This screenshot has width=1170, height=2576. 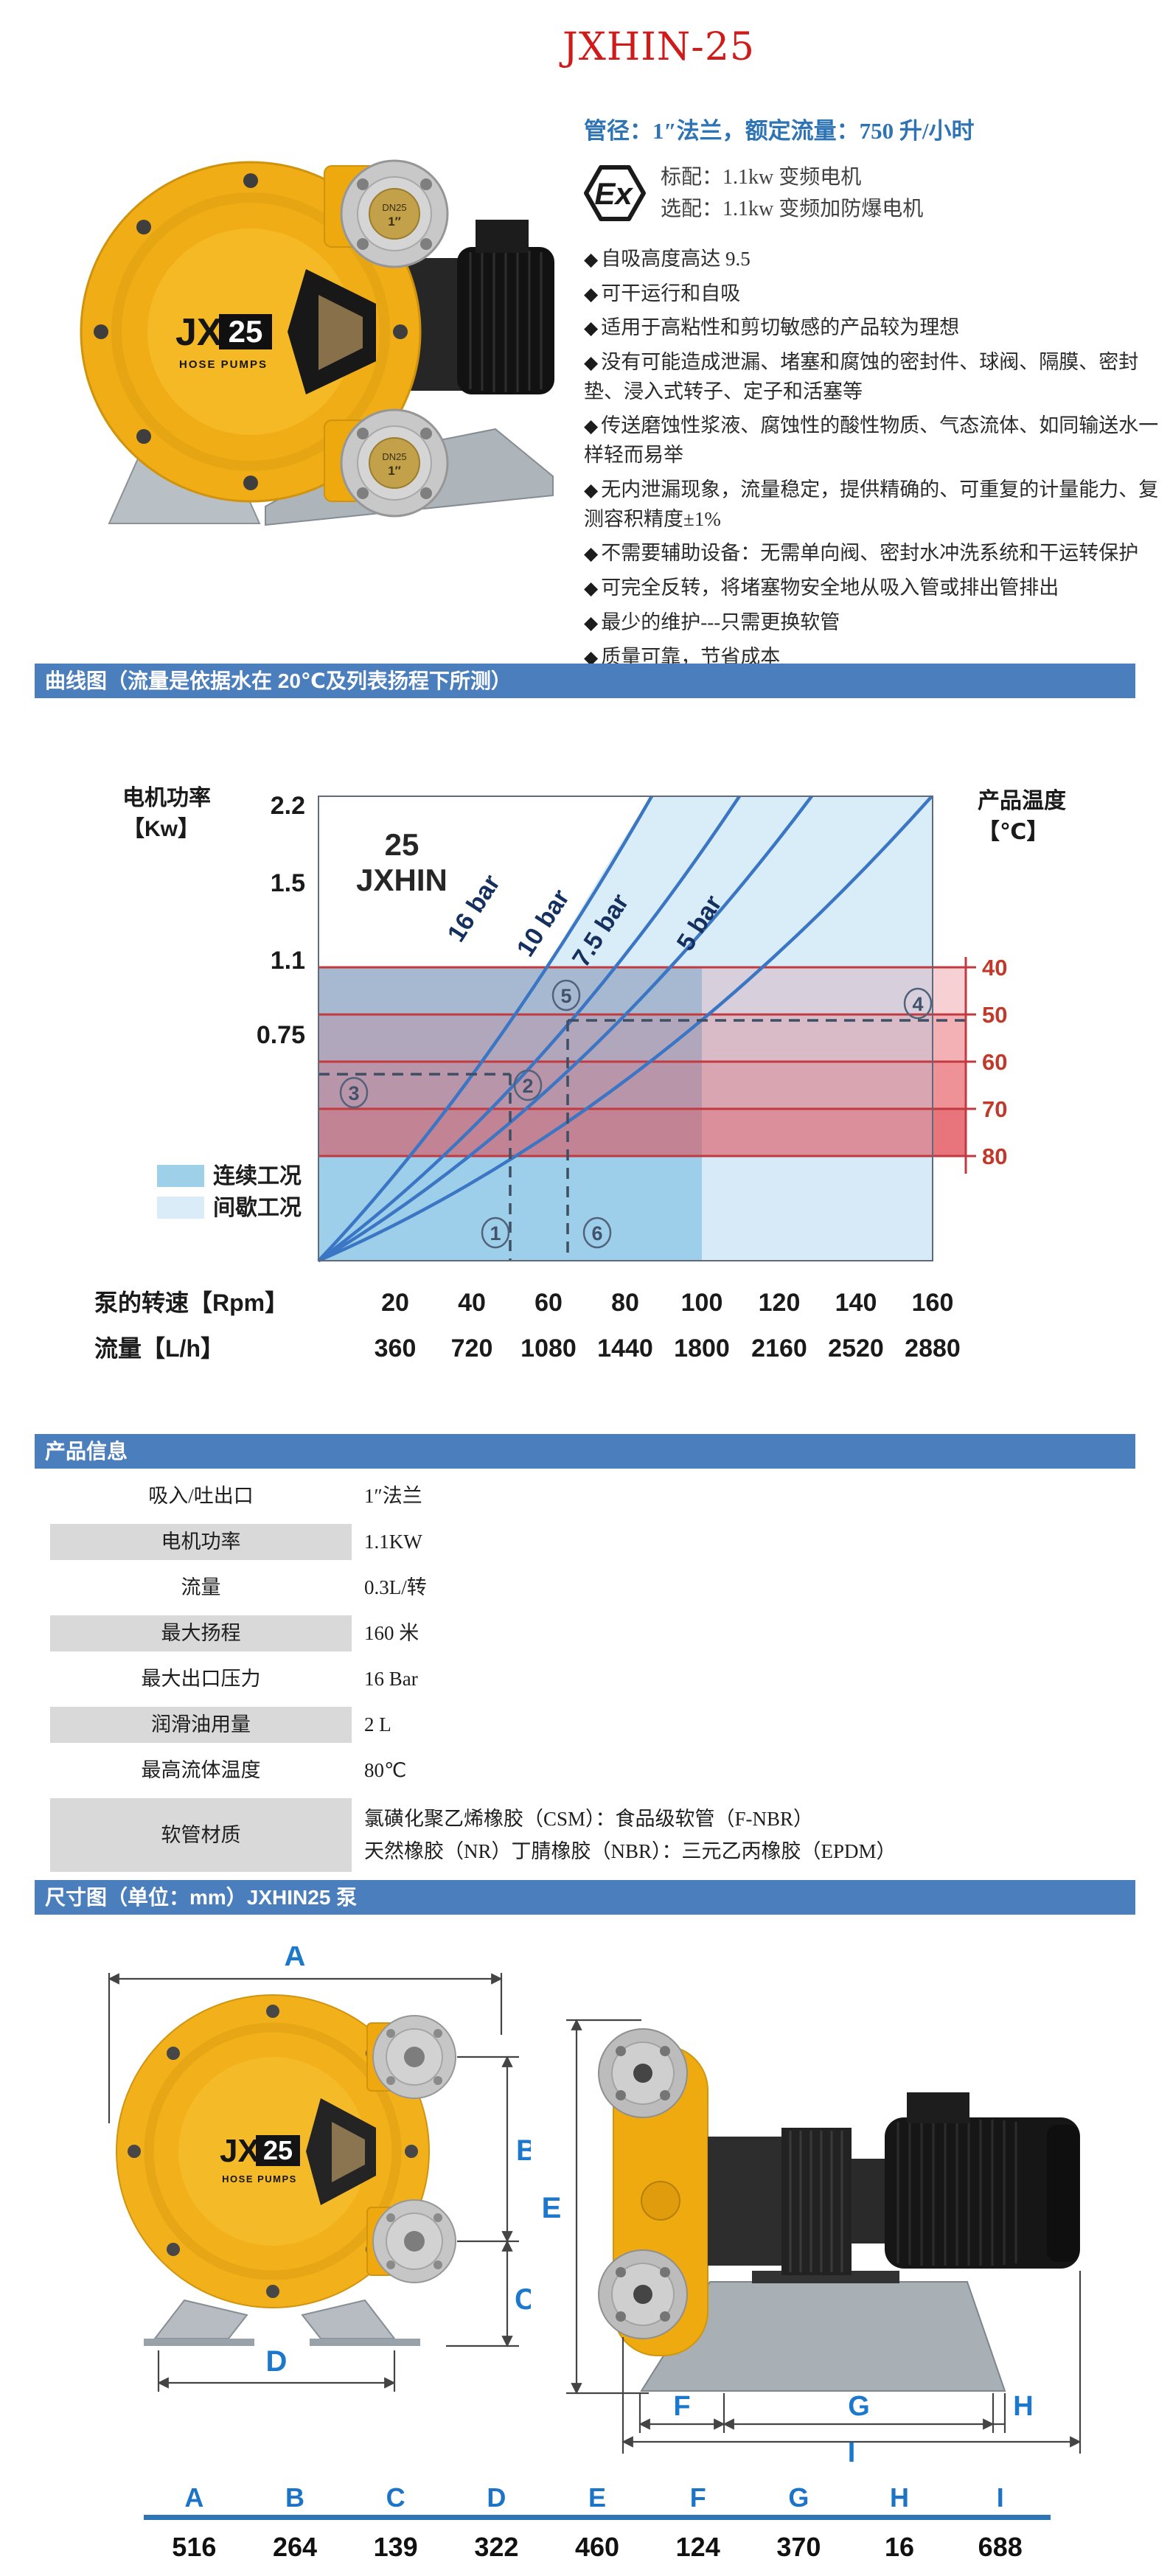 I want to click on legend-label-intermittent: 间歇工况, so click(x=258, y=1208).